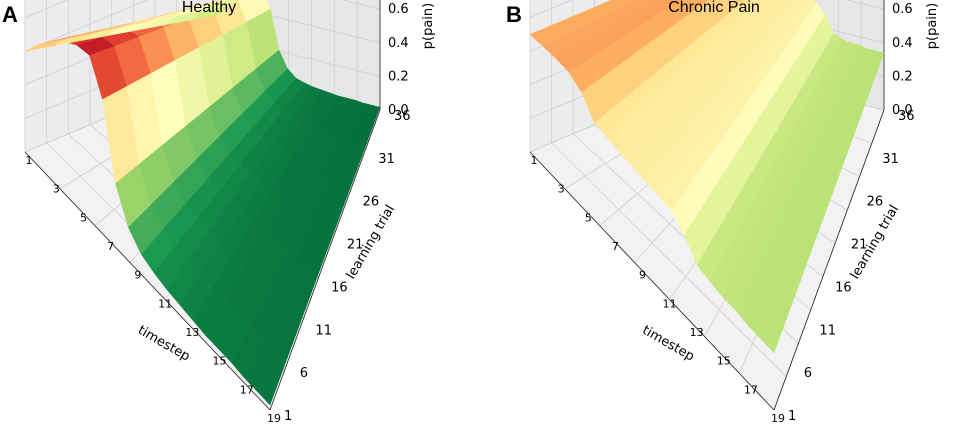 The height and width of the screenshot is (438, 959). I want to click on chart-title: Chronic Pain, so click(714, 8).